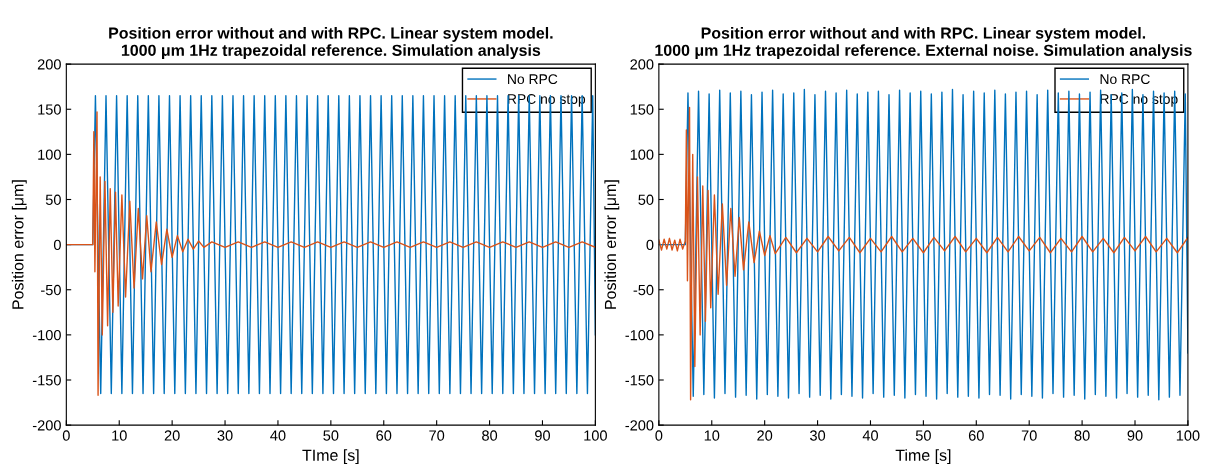  Describe the element at coordinates (923, 43) in the screenshot. I see `chart-title: Position error without and with RPC. Linear system model. 1000 μm 1Hz trapezoidal reference. External noise. Simulation analysis` at that location.